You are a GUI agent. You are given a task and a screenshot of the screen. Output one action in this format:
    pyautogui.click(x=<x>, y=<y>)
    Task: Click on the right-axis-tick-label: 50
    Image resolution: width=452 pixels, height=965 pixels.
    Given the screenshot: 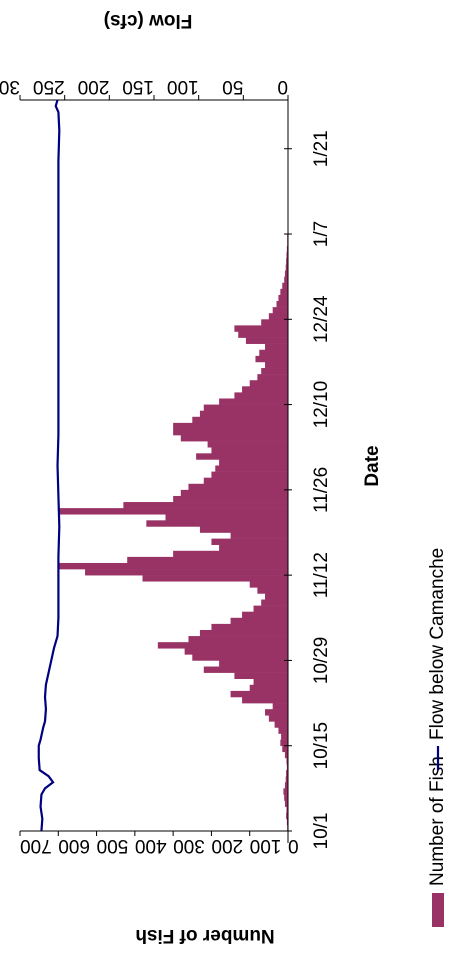 What is the action you would take?
    pyautogui.click(x=232, y=86)
    